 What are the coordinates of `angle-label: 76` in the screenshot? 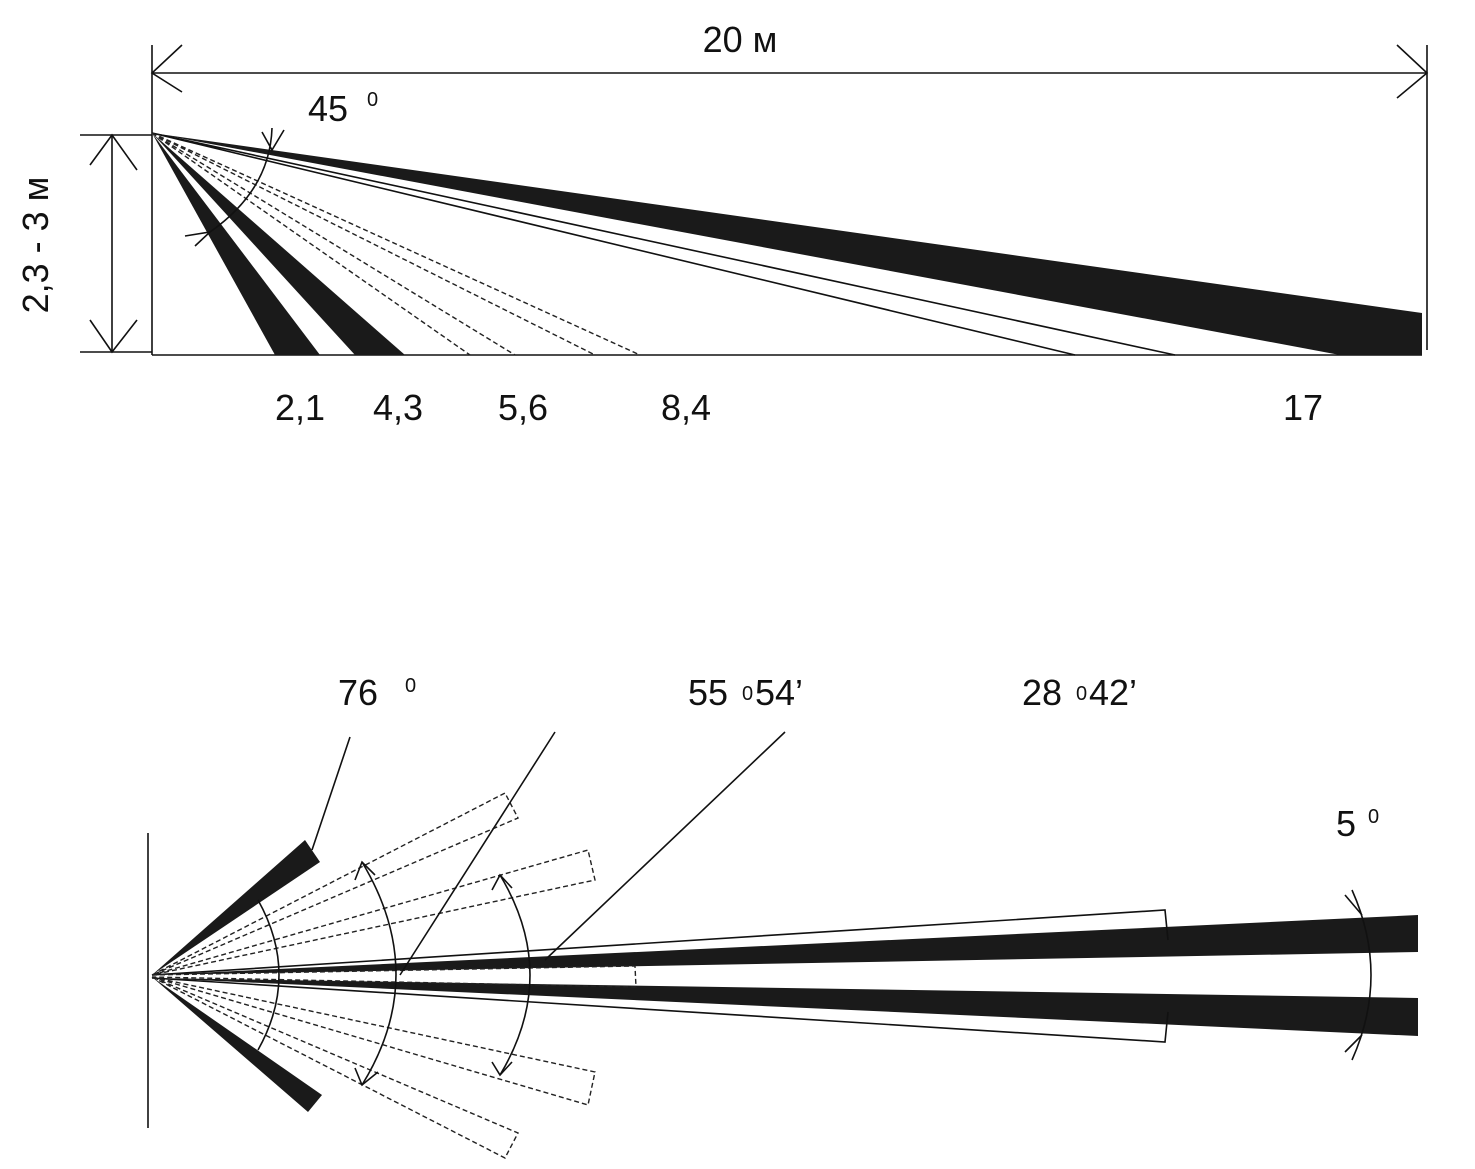 It's located at (358, 692).